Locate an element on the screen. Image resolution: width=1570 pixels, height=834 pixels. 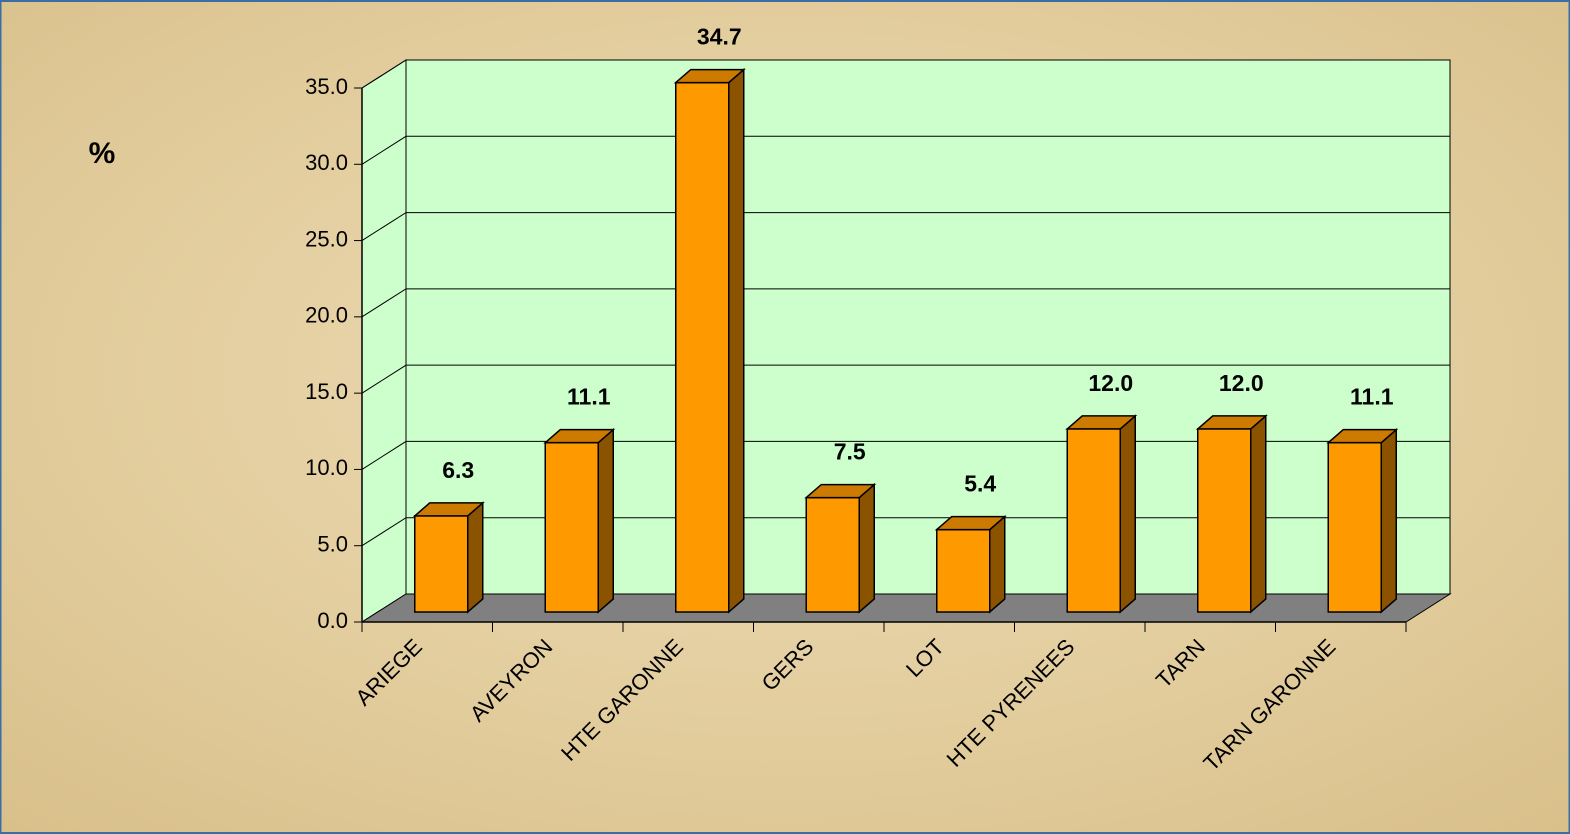
y-tick-label: 5.0 is located at coordinates (332, 544).